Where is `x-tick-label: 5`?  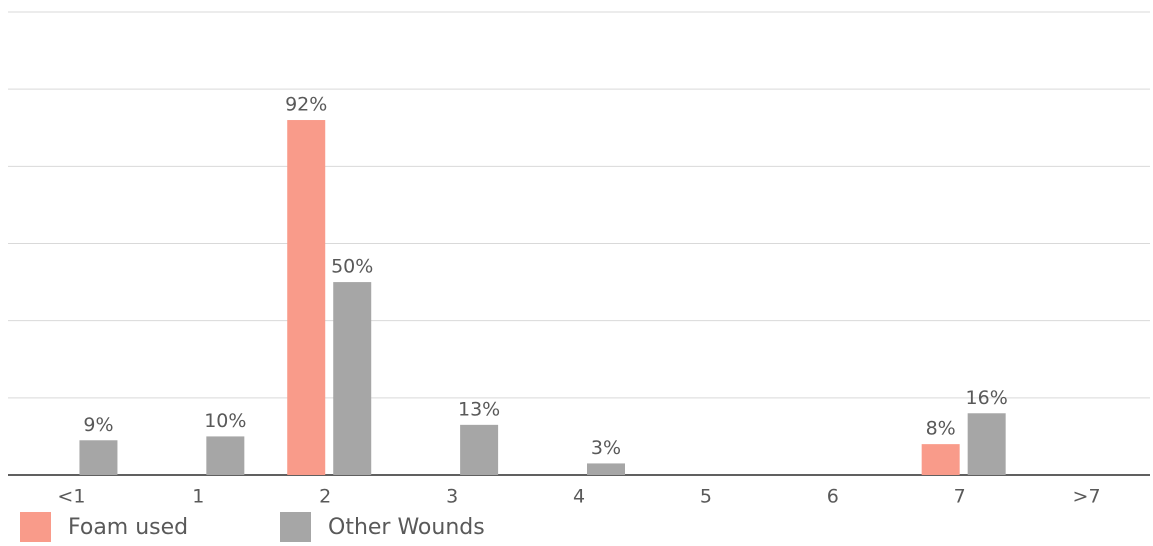 x-tick-label: 5 is located at coordinates (706, 497).